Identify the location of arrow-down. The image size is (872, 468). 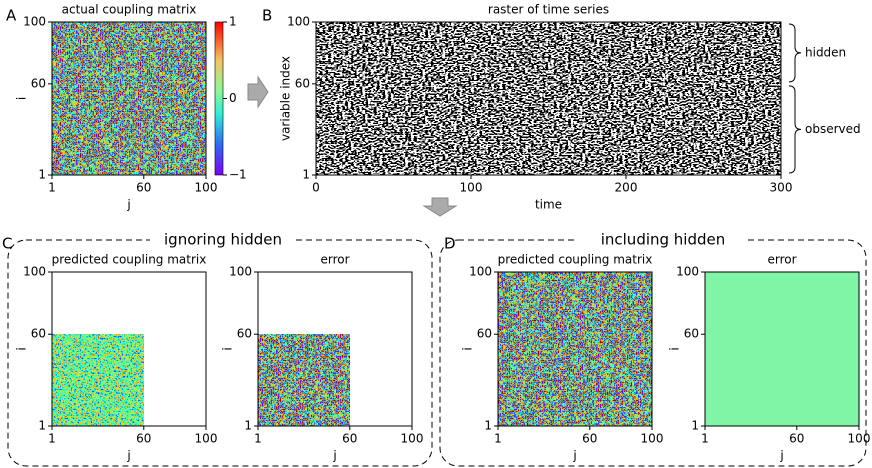
(440, 207).